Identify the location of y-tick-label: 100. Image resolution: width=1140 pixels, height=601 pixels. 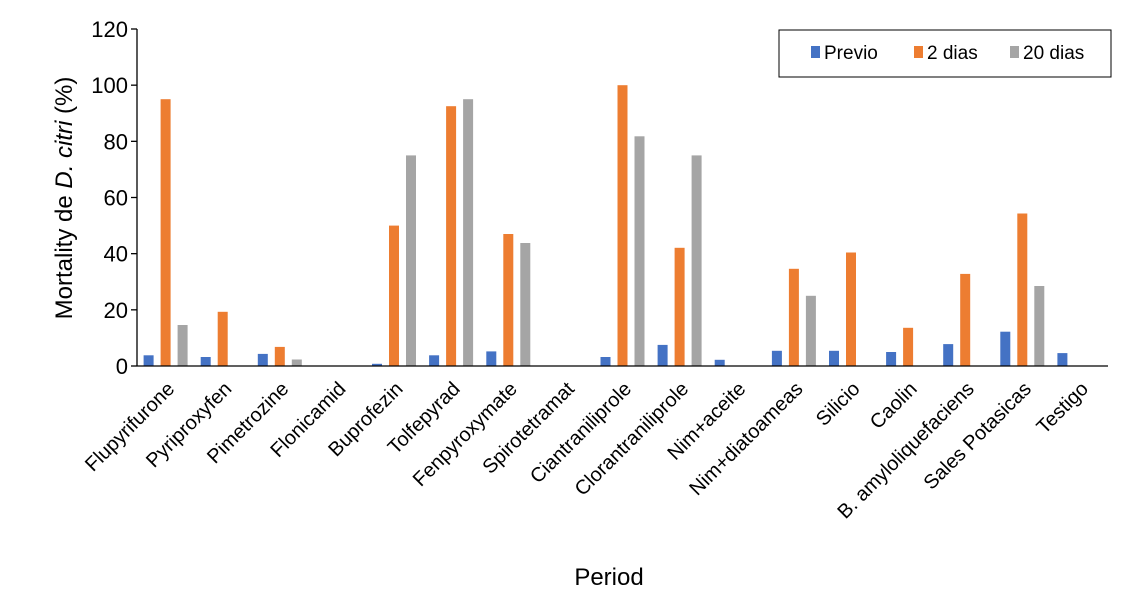
(109, 85).